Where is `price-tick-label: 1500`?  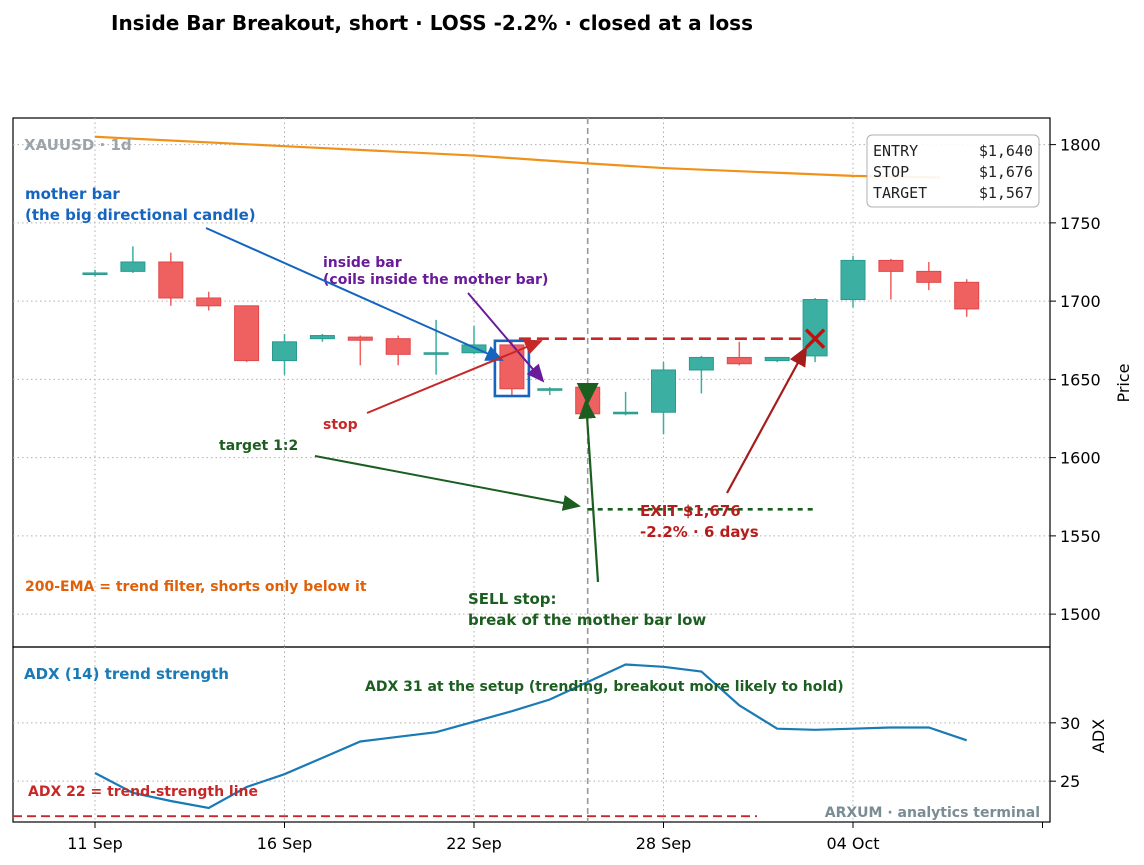 price-tick-label: 1500 is located at coordinates (1080, 614).